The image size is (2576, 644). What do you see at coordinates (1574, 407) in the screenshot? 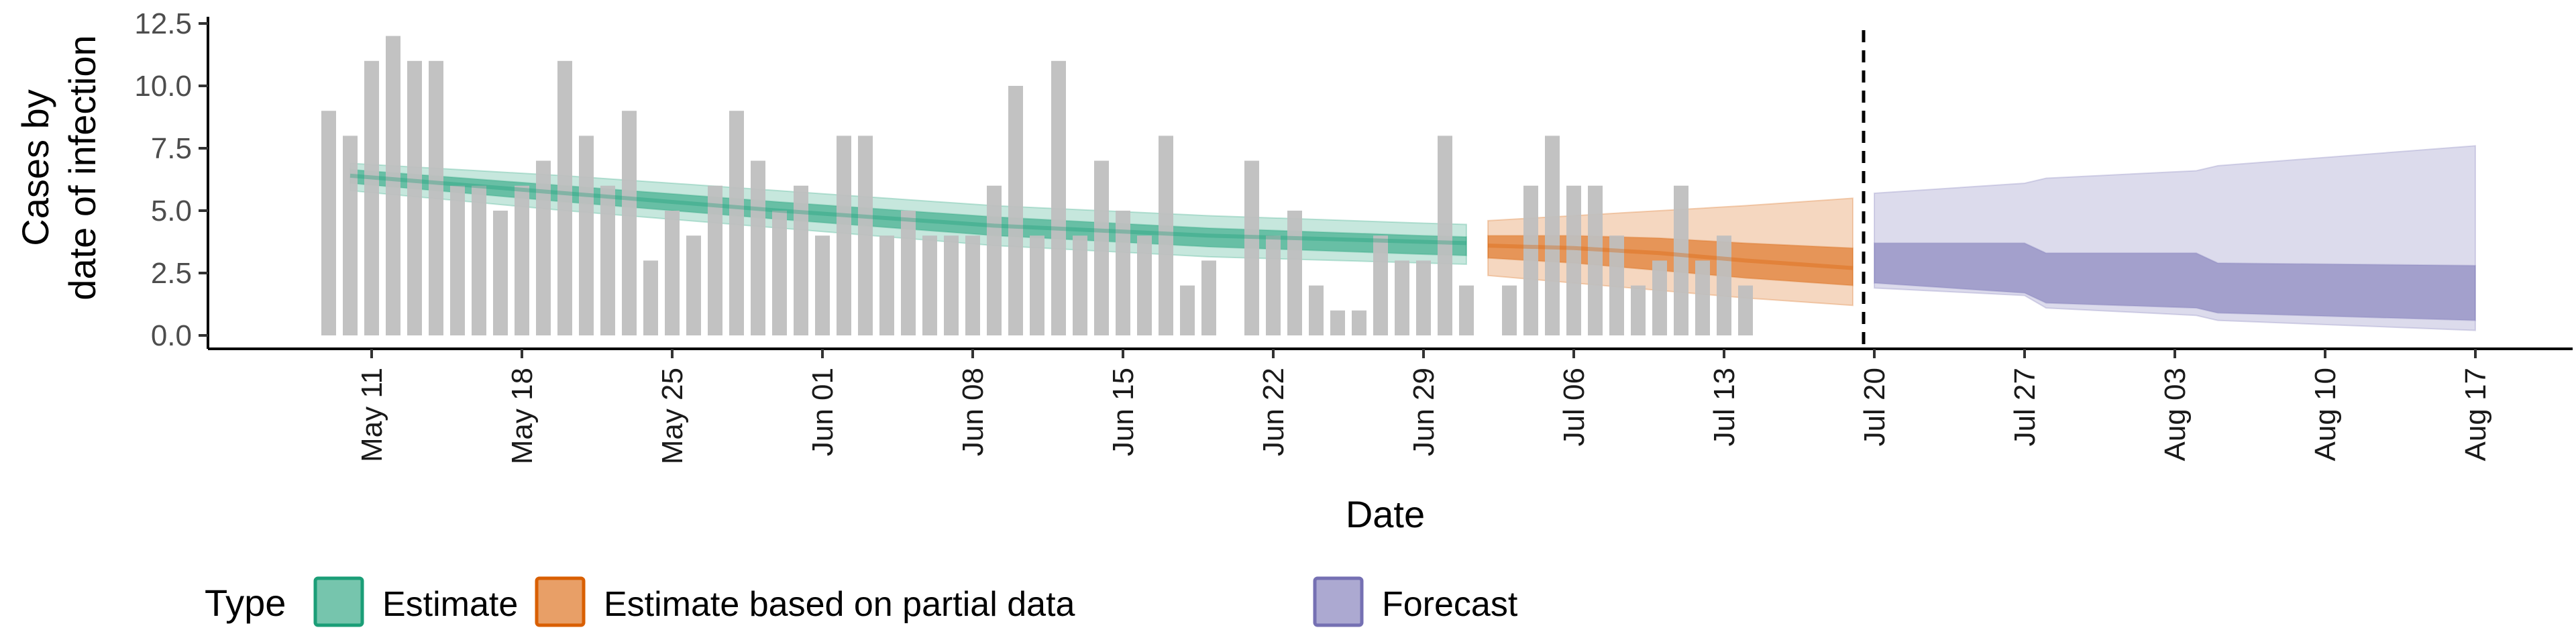
I see `x-tick-label: Jul 06` at bounding box center [1574, 407].